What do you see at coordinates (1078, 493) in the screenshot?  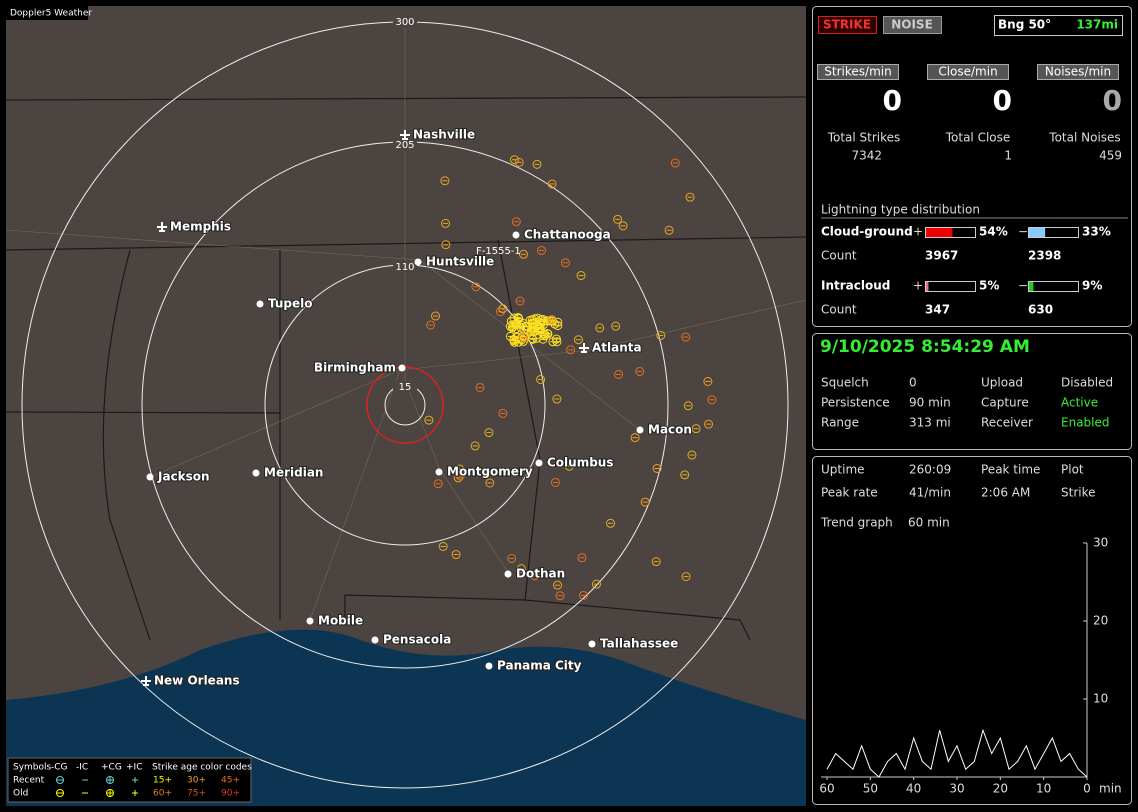 I see `stats-field: Strike` at bounding box center [1078, 493].